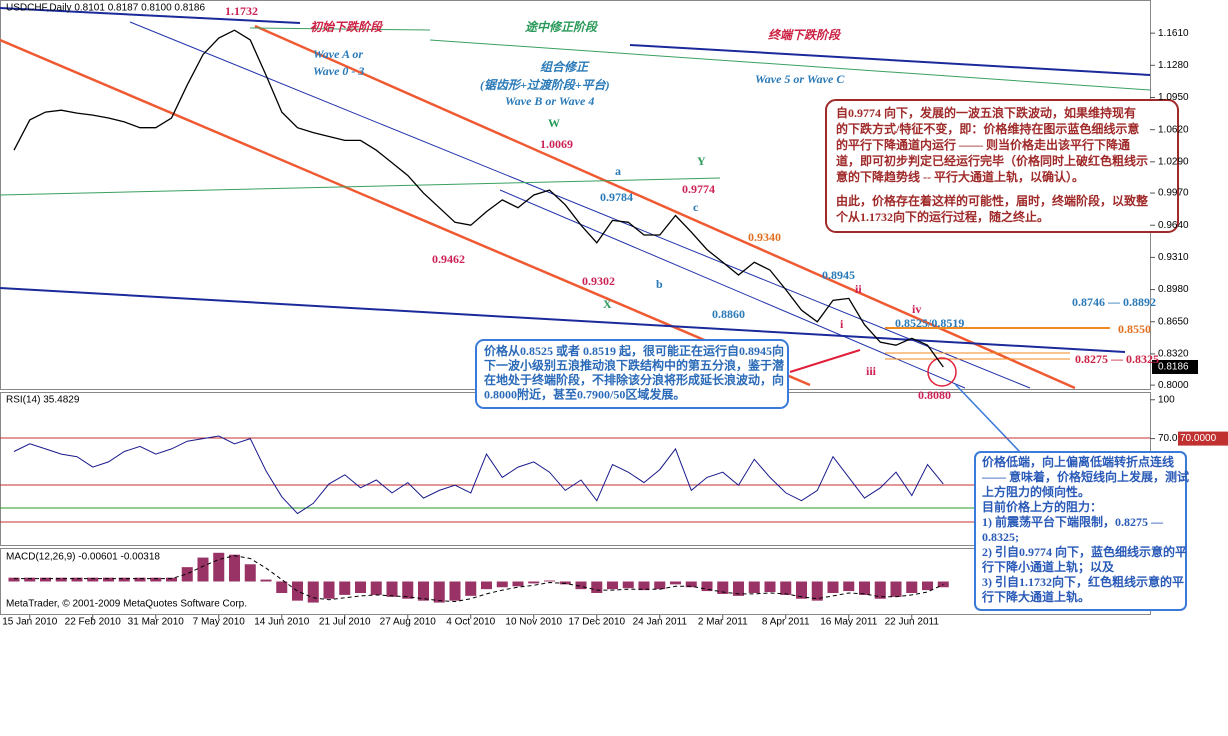 The height and width of the screenshot is (736, 1228). Describe the element at coordinates (565, 67) in the screenshot. I see `annotation: 组合修正` at that location.